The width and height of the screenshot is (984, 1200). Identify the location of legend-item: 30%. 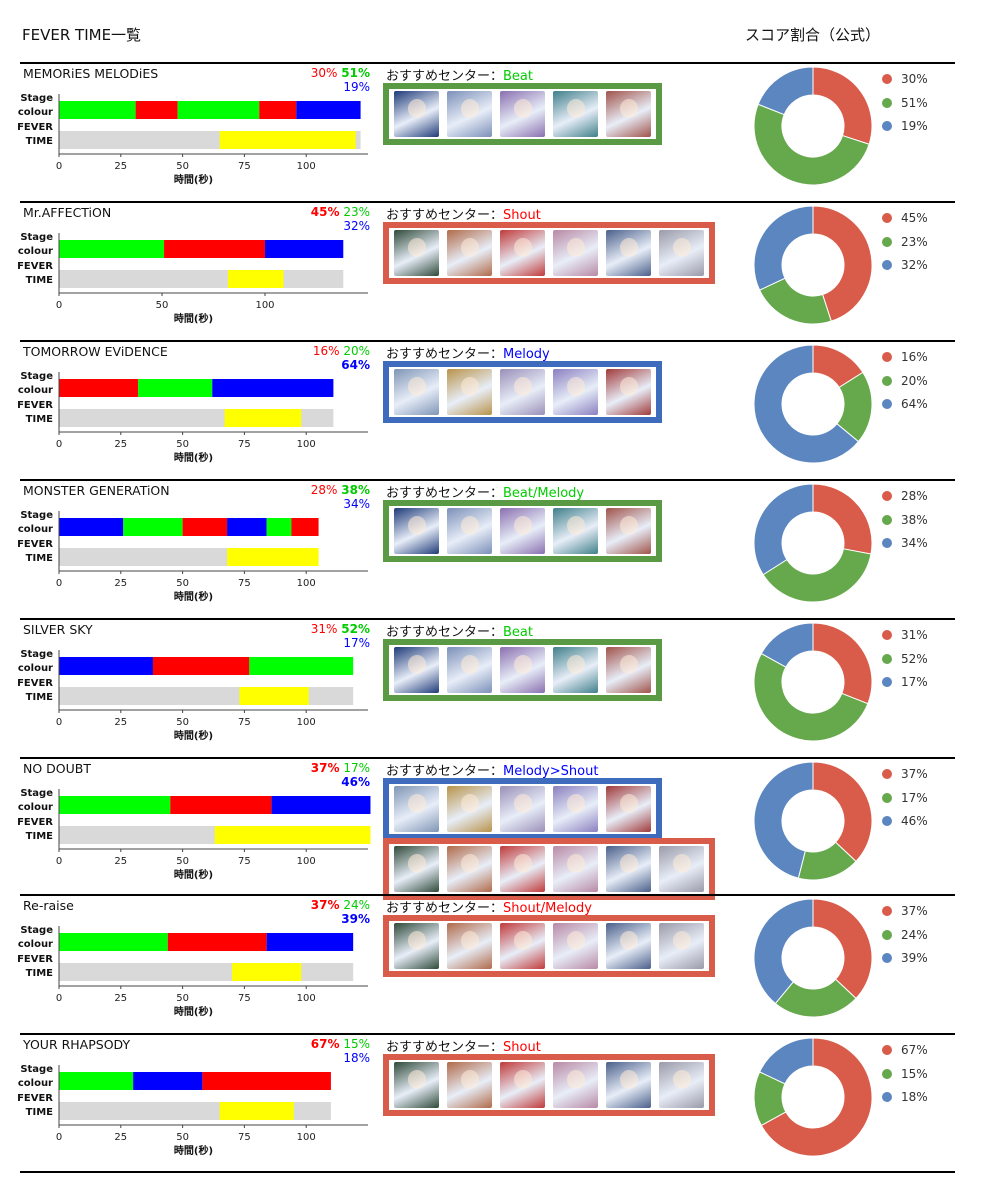
(905, 79).